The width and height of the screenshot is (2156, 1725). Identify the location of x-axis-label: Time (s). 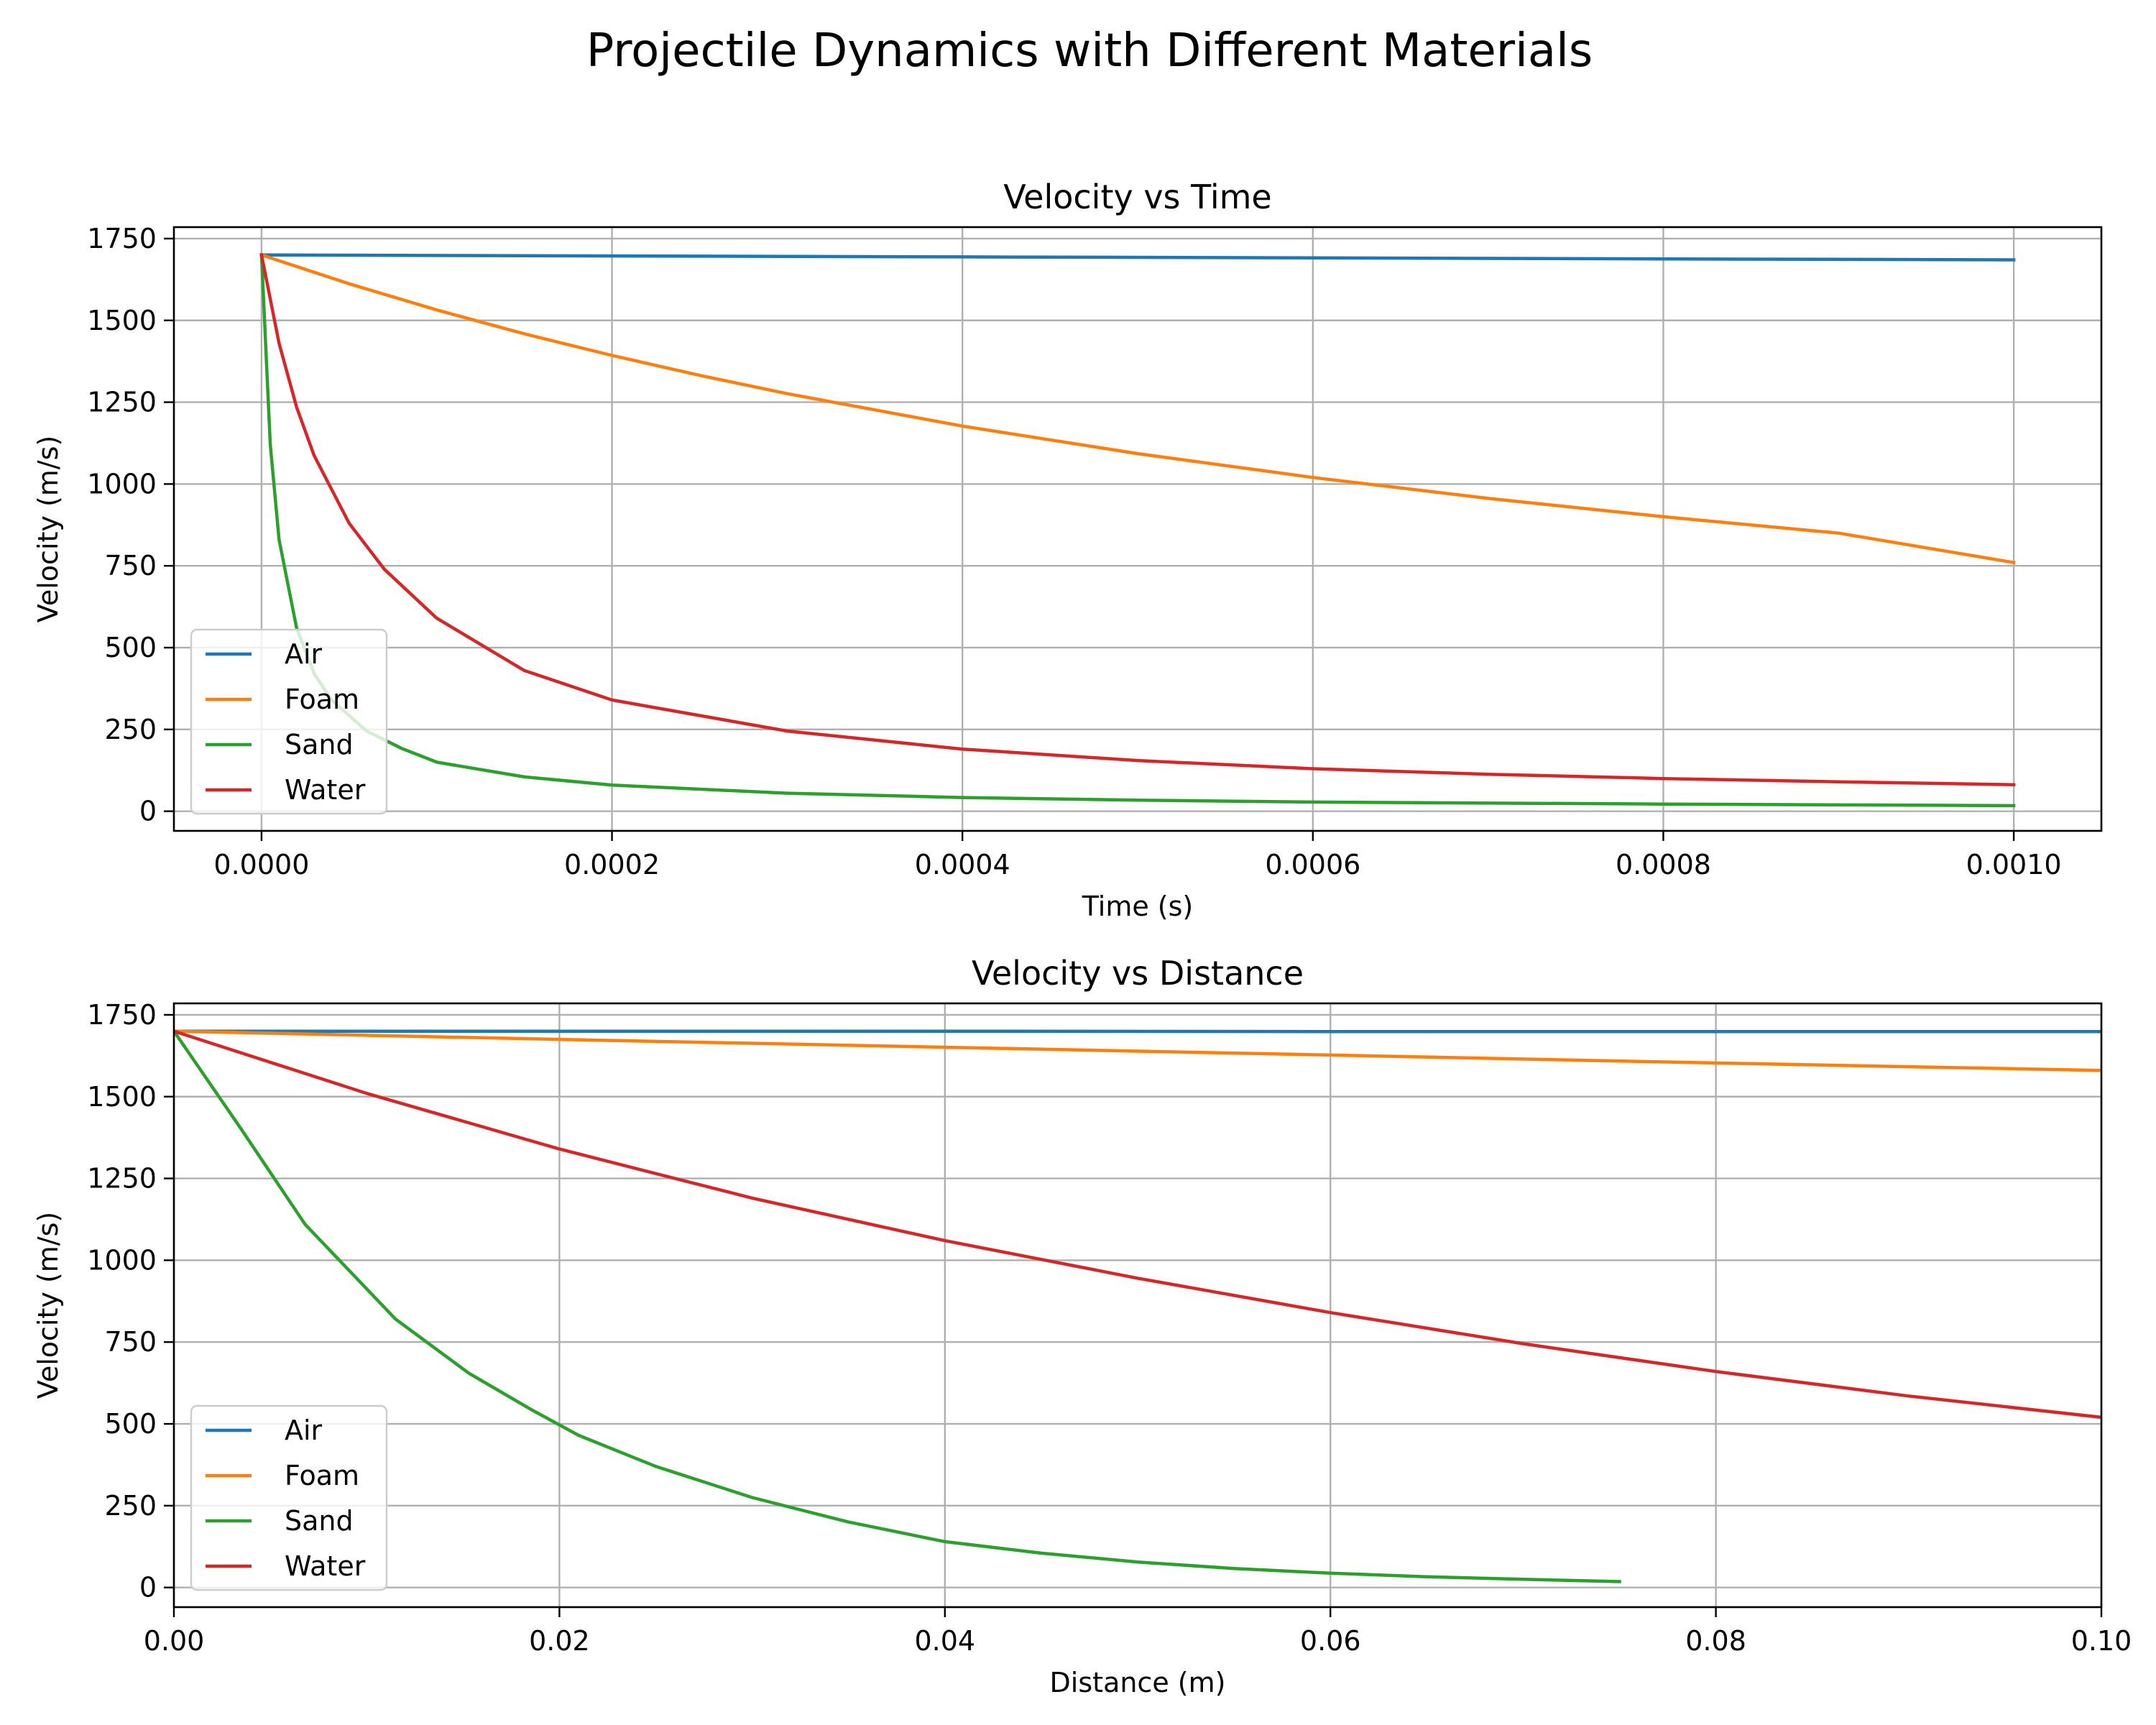
(1138, 906).